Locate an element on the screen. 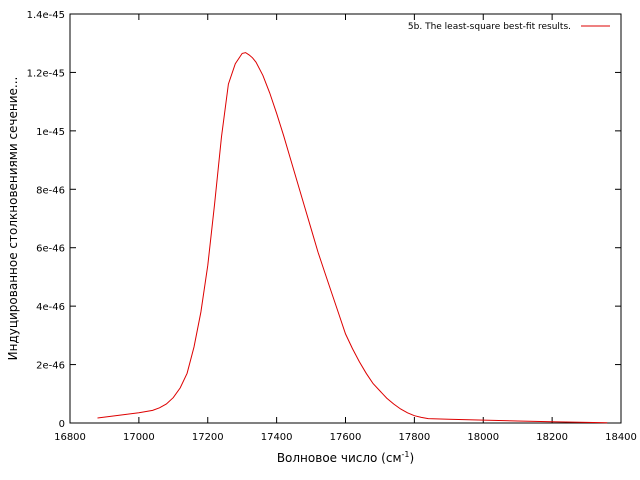 This screenshot has height=480, width=640. x-axis-label: Волновое число (см-1) is located at coordinates (345, 457).